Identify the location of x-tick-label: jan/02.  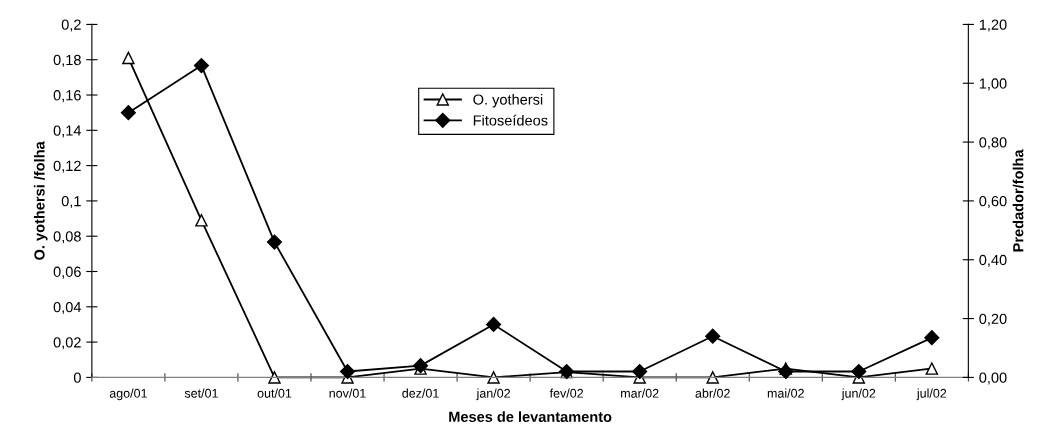
(493, 394).